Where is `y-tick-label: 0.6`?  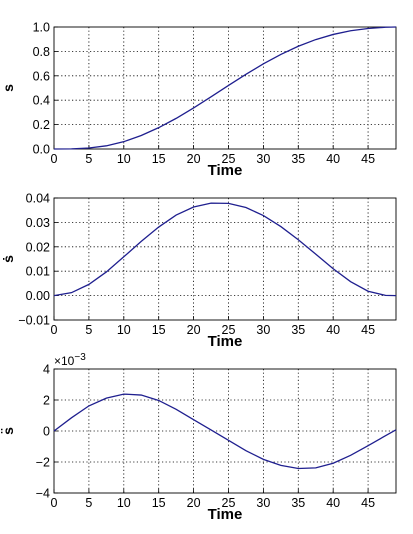
y-tick-label: 0.6 is located at coordinates (41, 76).